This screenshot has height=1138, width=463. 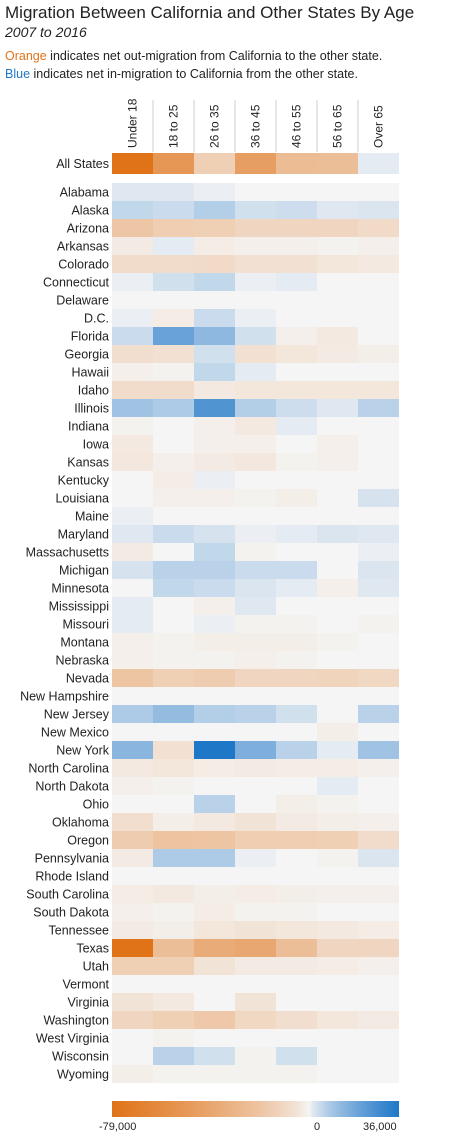 I want to click on blue-note-keyword: Blue, so click(x=18, y=74).